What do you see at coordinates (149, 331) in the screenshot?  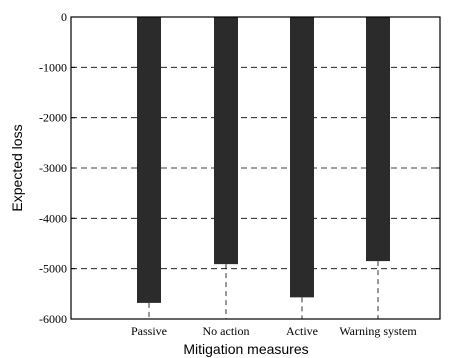 I see `x-tick-label: Passive` at bounding box center [149, 331].